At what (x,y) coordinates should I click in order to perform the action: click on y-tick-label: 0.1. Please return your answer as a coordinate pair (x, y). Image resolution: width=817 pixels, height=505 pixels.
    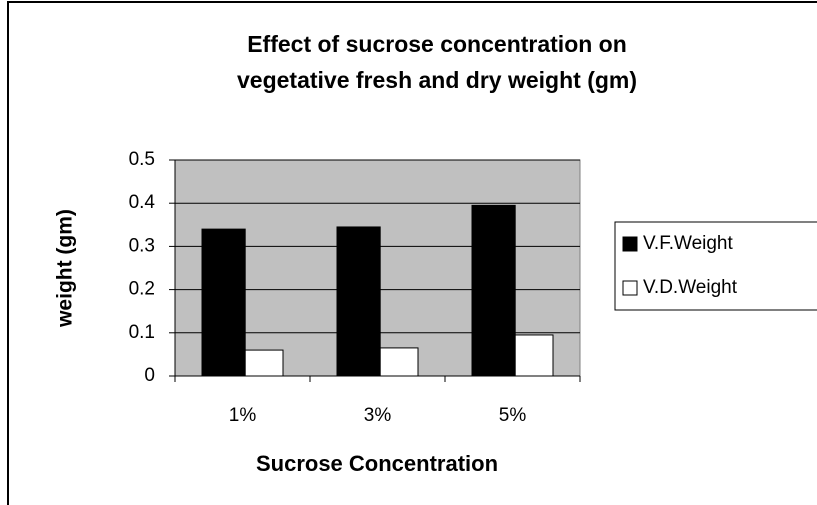
    Looking at the image, I should click on (142, 332).